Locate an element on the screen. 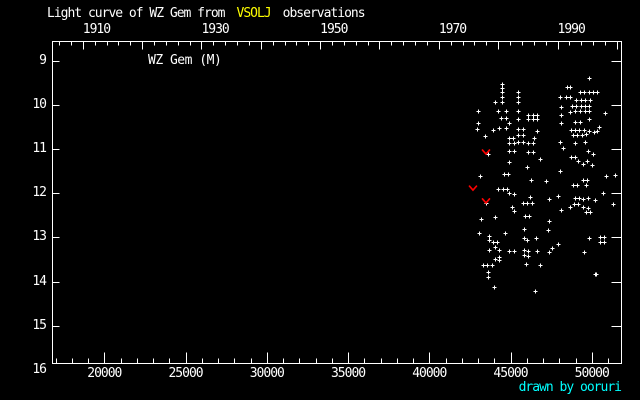  x-axis-jd-label: 20000 is located at coordinates (104, 373).